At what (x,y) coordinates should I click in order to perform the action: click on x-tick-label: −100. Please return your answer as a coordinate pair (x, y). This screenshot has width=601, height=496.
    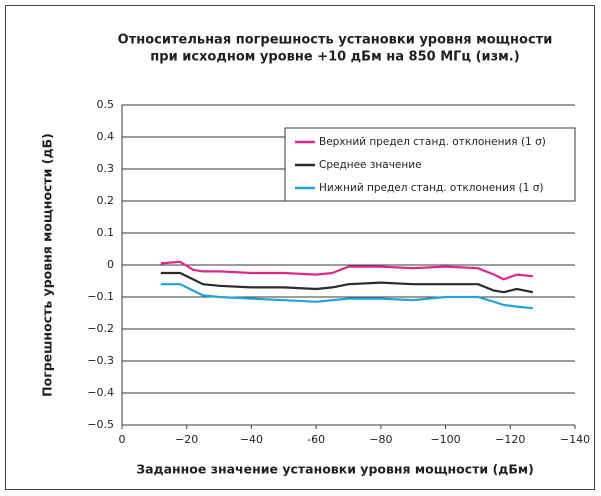
    Looking at the image, I should click on (445, 439).